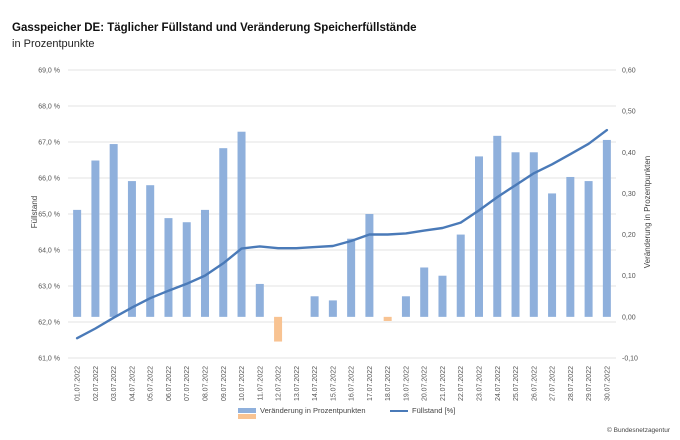 Image resolution: width=680 pixels, height=440 pixels. I want to click on x-tick-label: 05.07.2022, so click(151, 383).